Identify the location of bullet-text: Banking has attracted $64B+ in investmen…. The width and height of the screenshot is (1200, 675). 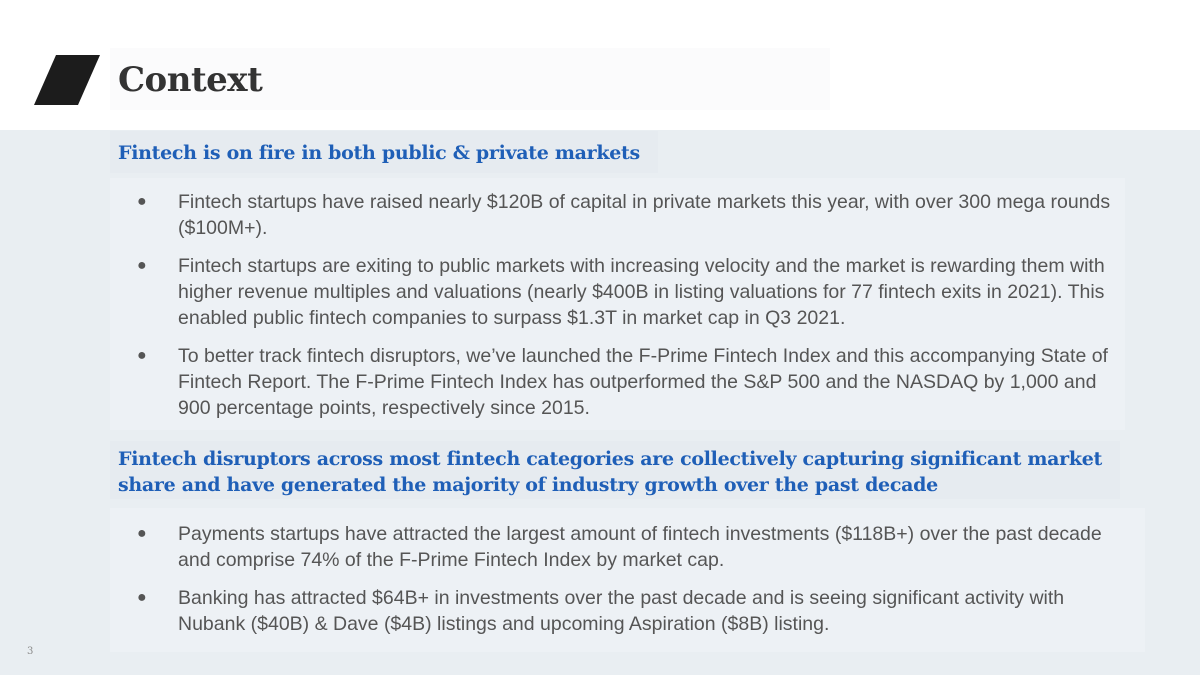
(621, 611).